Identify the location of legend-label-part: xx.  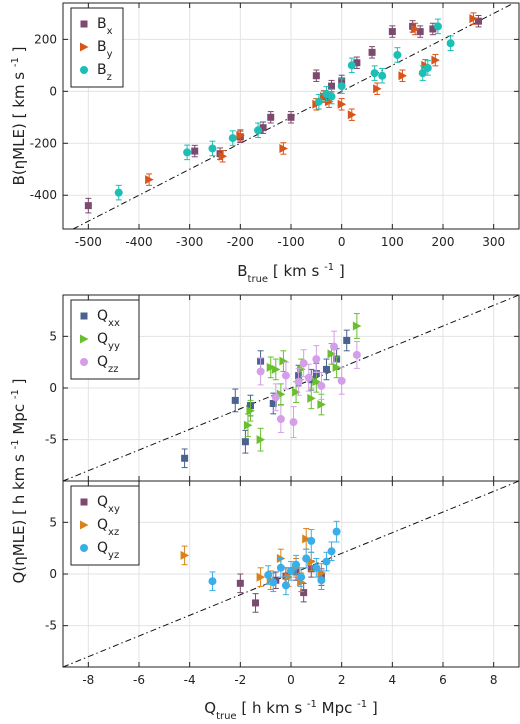
(114, 323).